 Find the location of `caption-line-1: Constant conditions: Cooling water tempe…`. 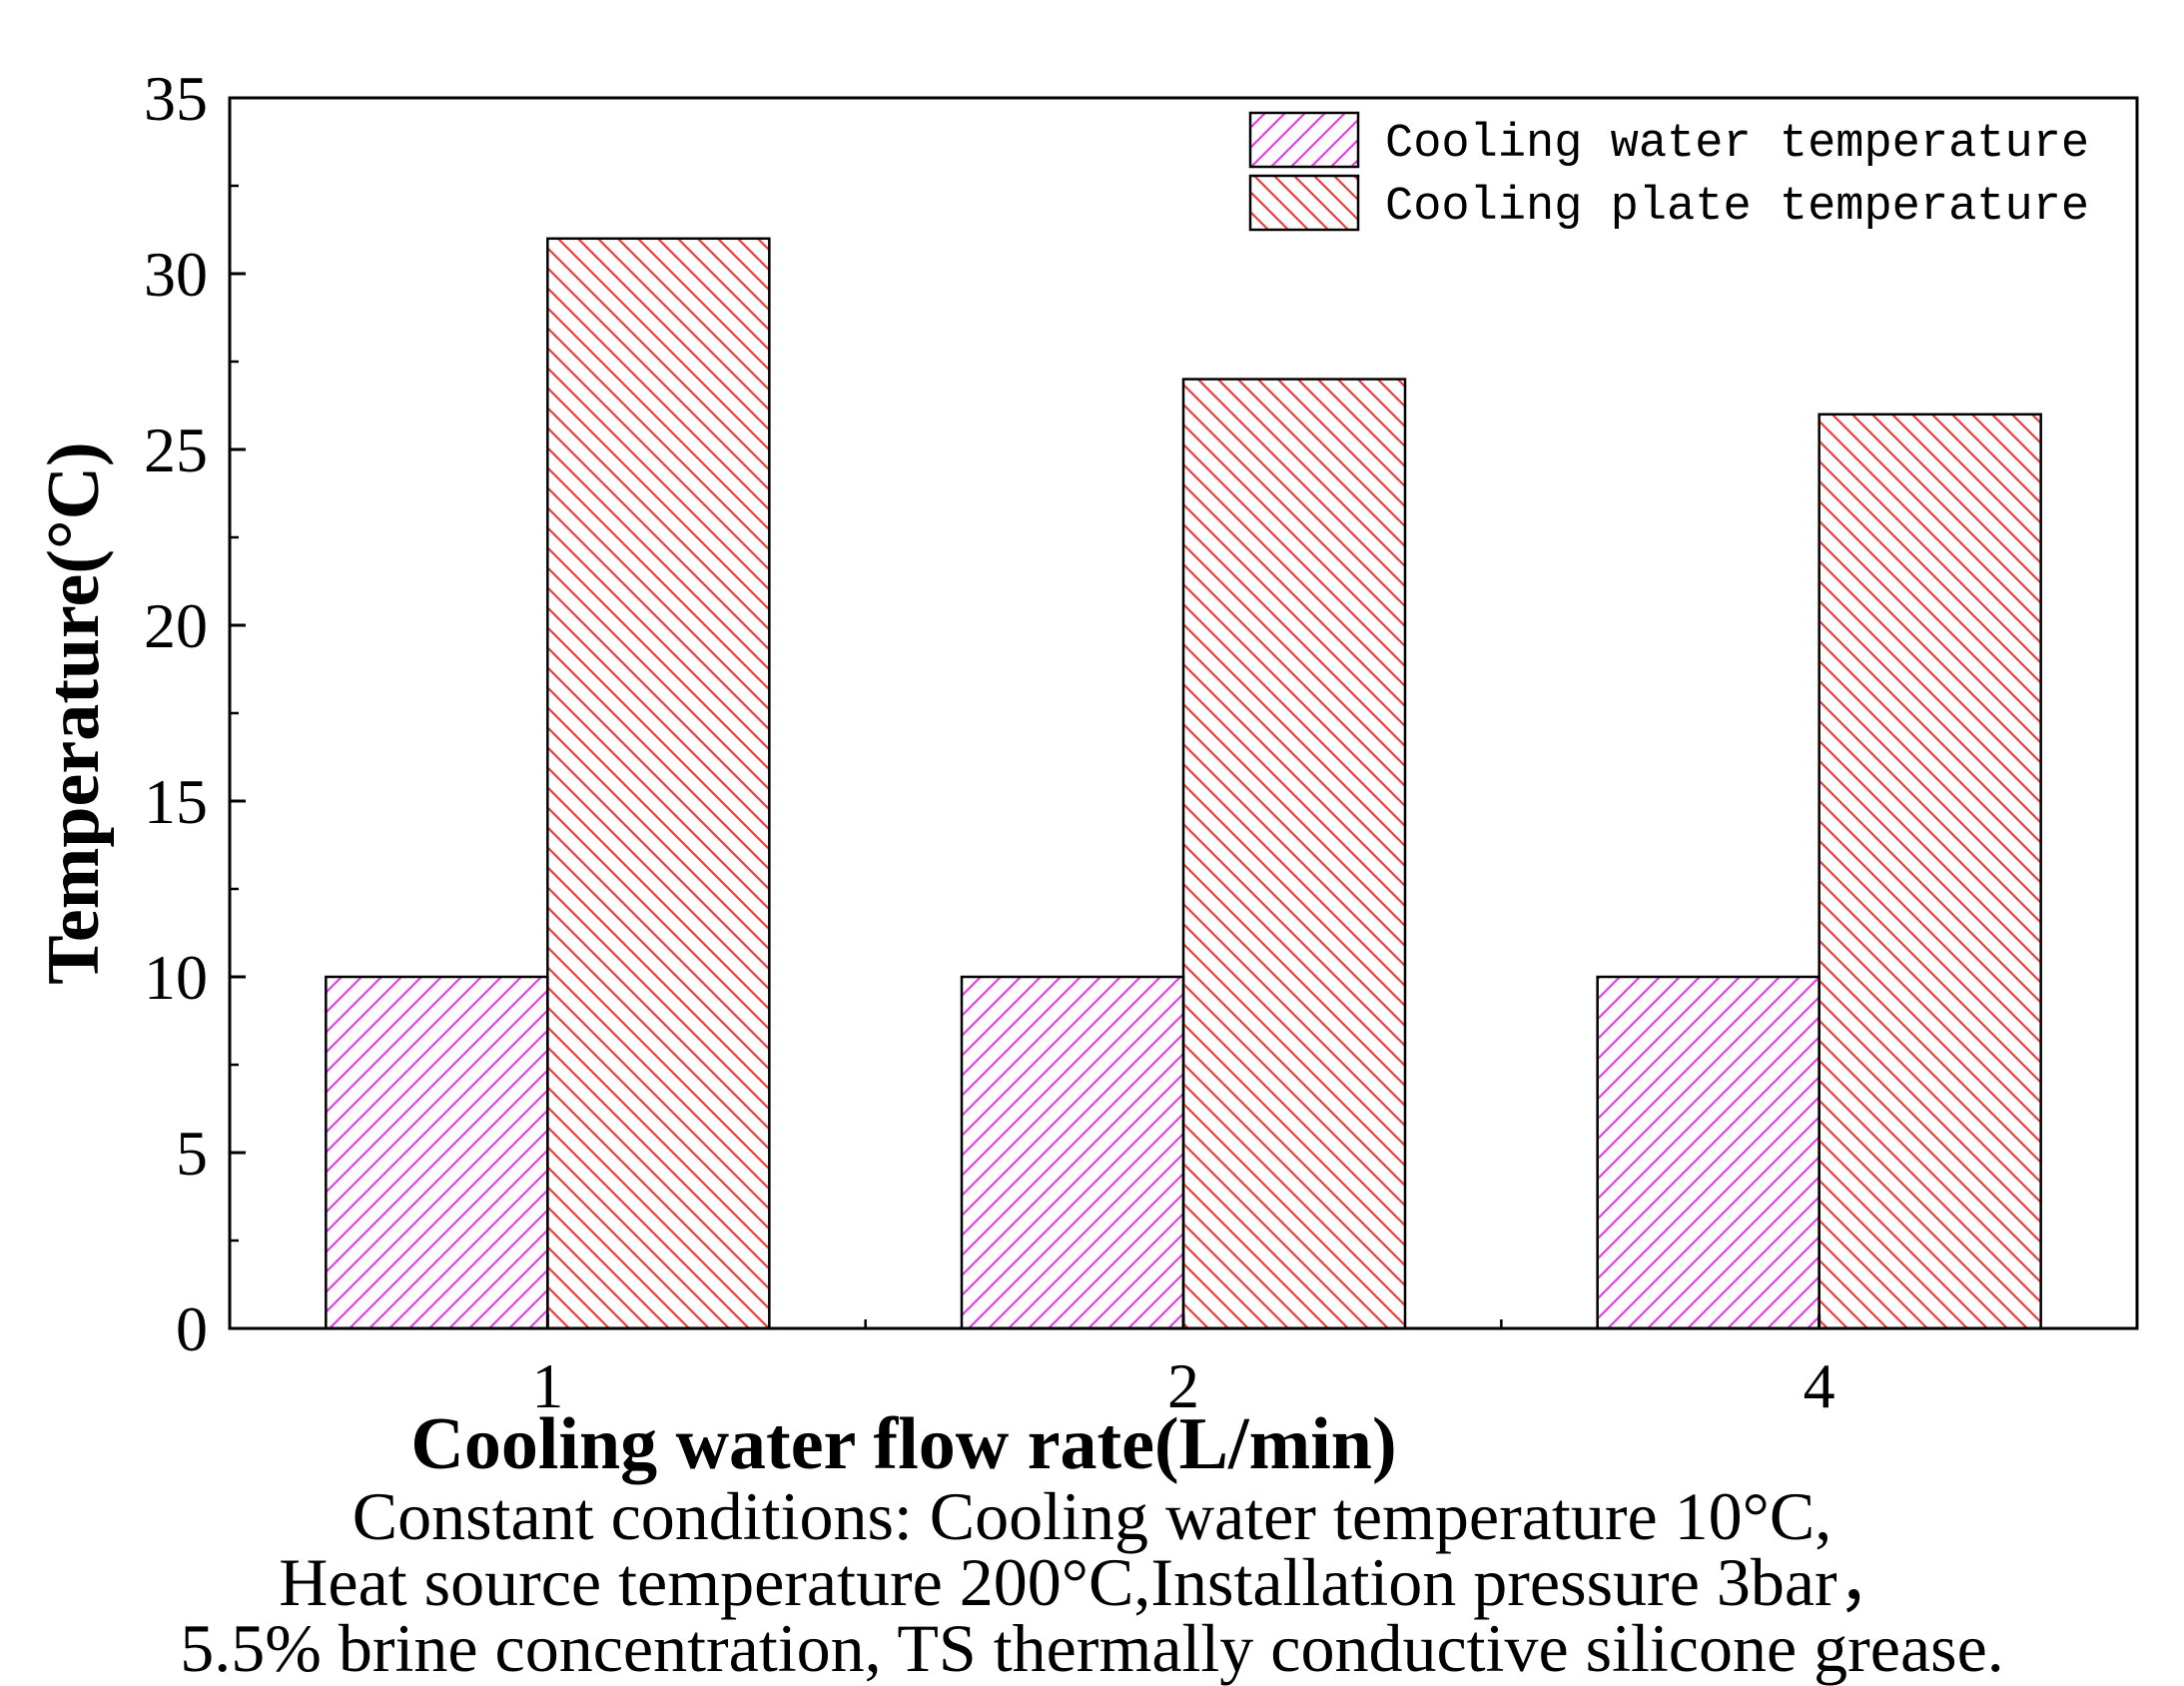

caption-line-1: Constant conditions: Cooling water tempe… is located at coordinates (1092, 1516).